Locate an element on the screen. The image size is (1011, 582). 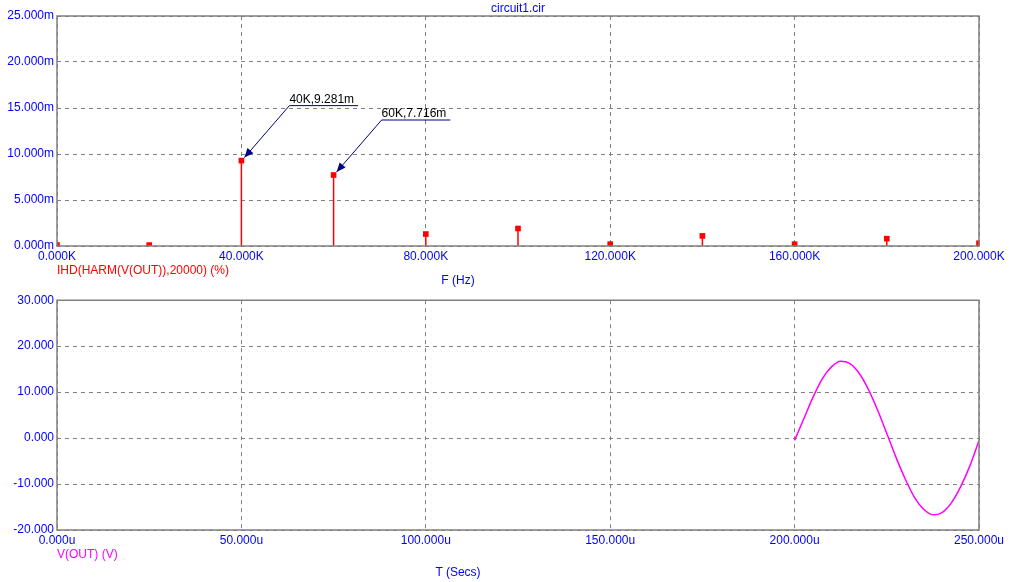
x-tick-label: 200.000u is located at coordinates (794, 539).